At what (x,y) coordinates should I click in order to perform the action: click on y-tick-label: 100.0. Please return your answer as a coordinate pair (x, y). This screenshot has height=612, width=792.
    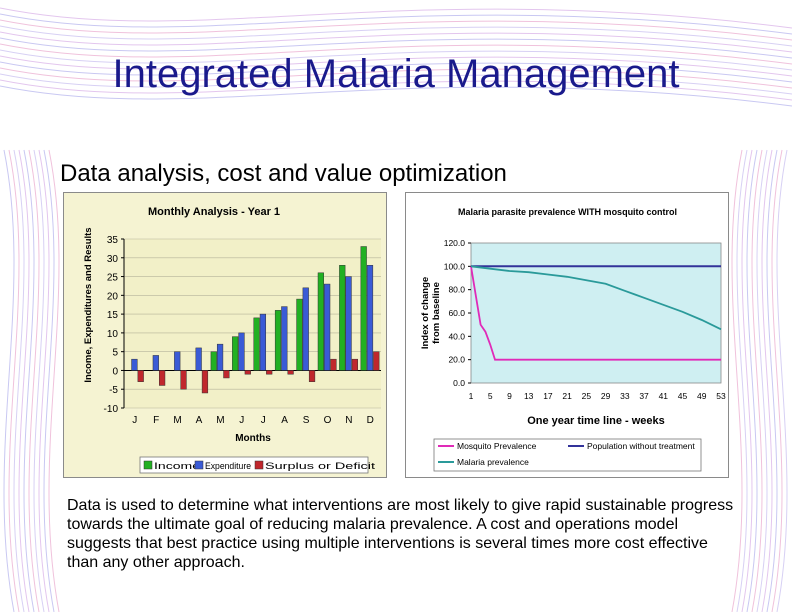
    Looking at the image, I should click on (455, 266).